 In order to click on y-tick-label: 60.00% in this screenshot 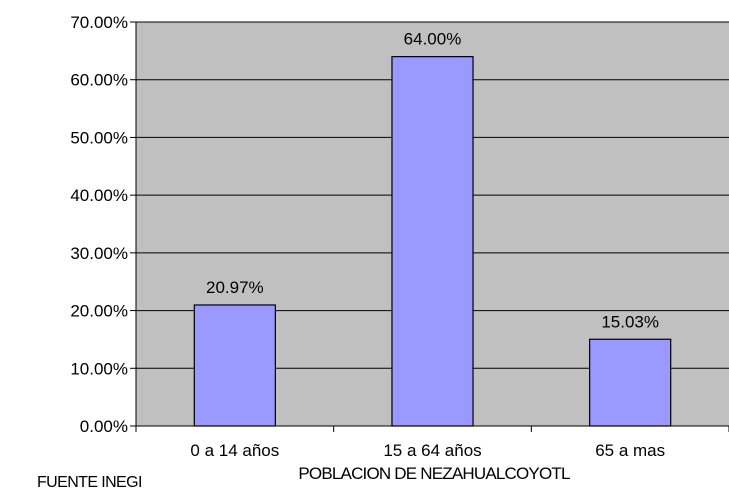, I will do `click(99, 80)`.